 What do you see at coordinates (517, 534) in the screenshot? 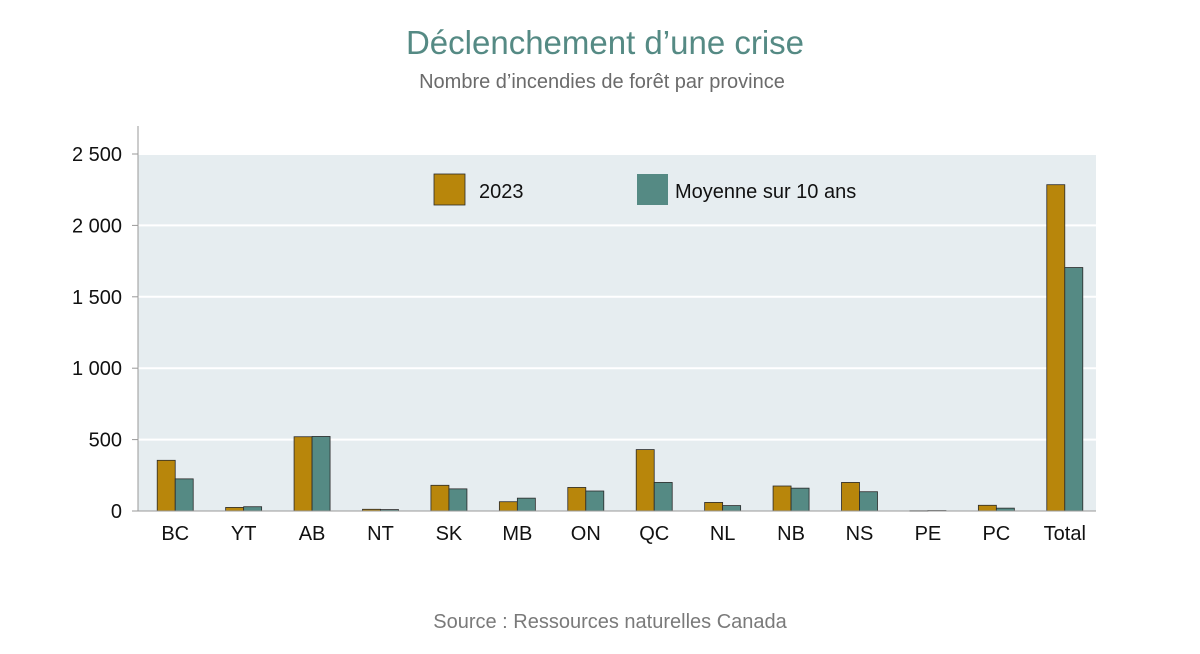
I see `x-tick-label: MB` at bounding box center [517, 534].